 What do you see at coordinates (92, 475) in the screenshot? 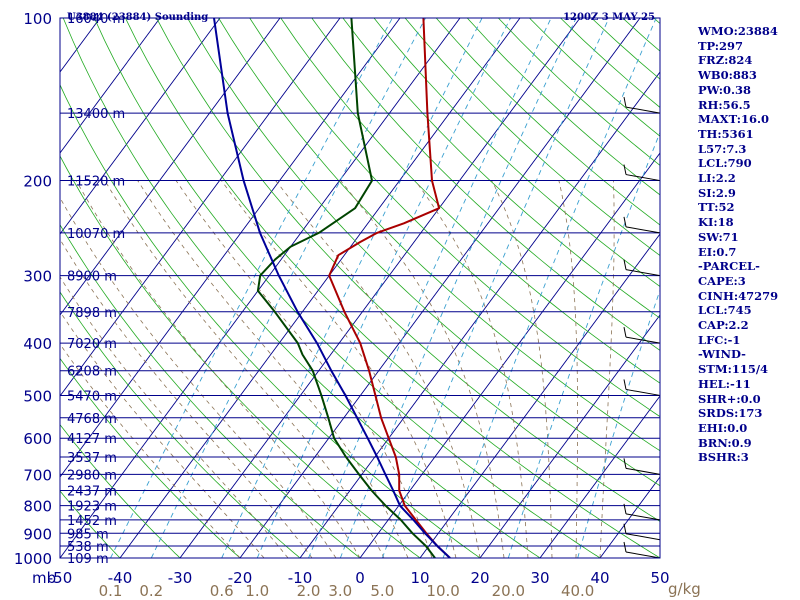
I see `height-label: 2980 m` at bounding box center [92, 475].